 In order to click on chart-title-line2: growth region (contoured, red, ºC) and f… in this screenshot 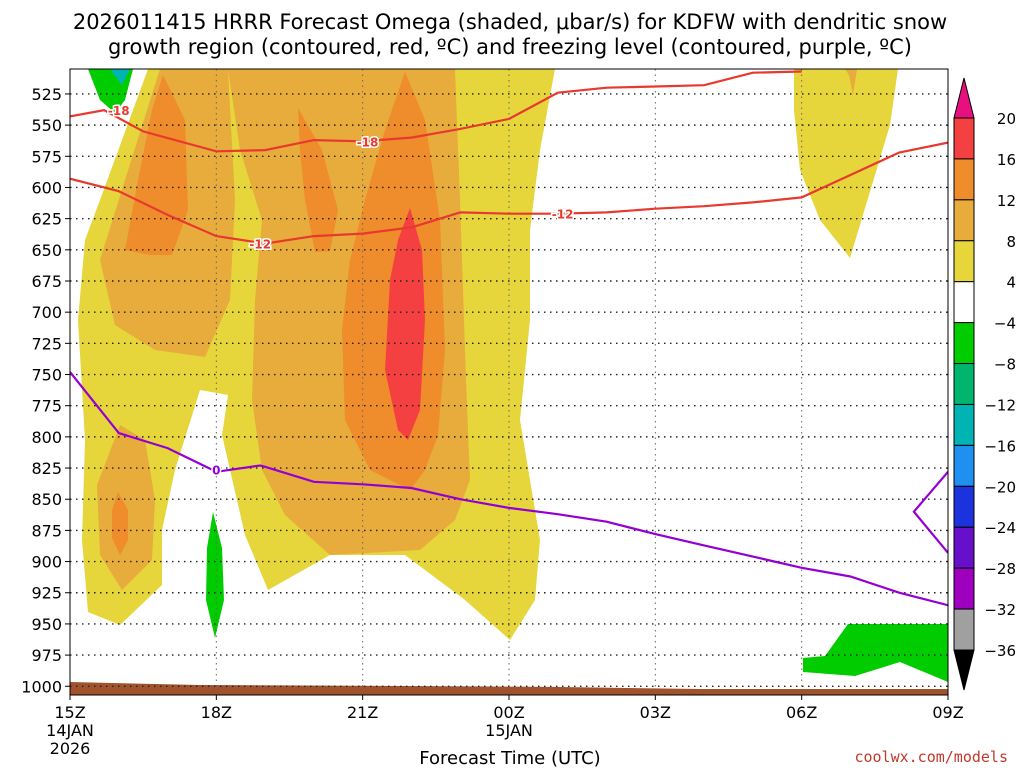, I will do `click(510, 47)`.